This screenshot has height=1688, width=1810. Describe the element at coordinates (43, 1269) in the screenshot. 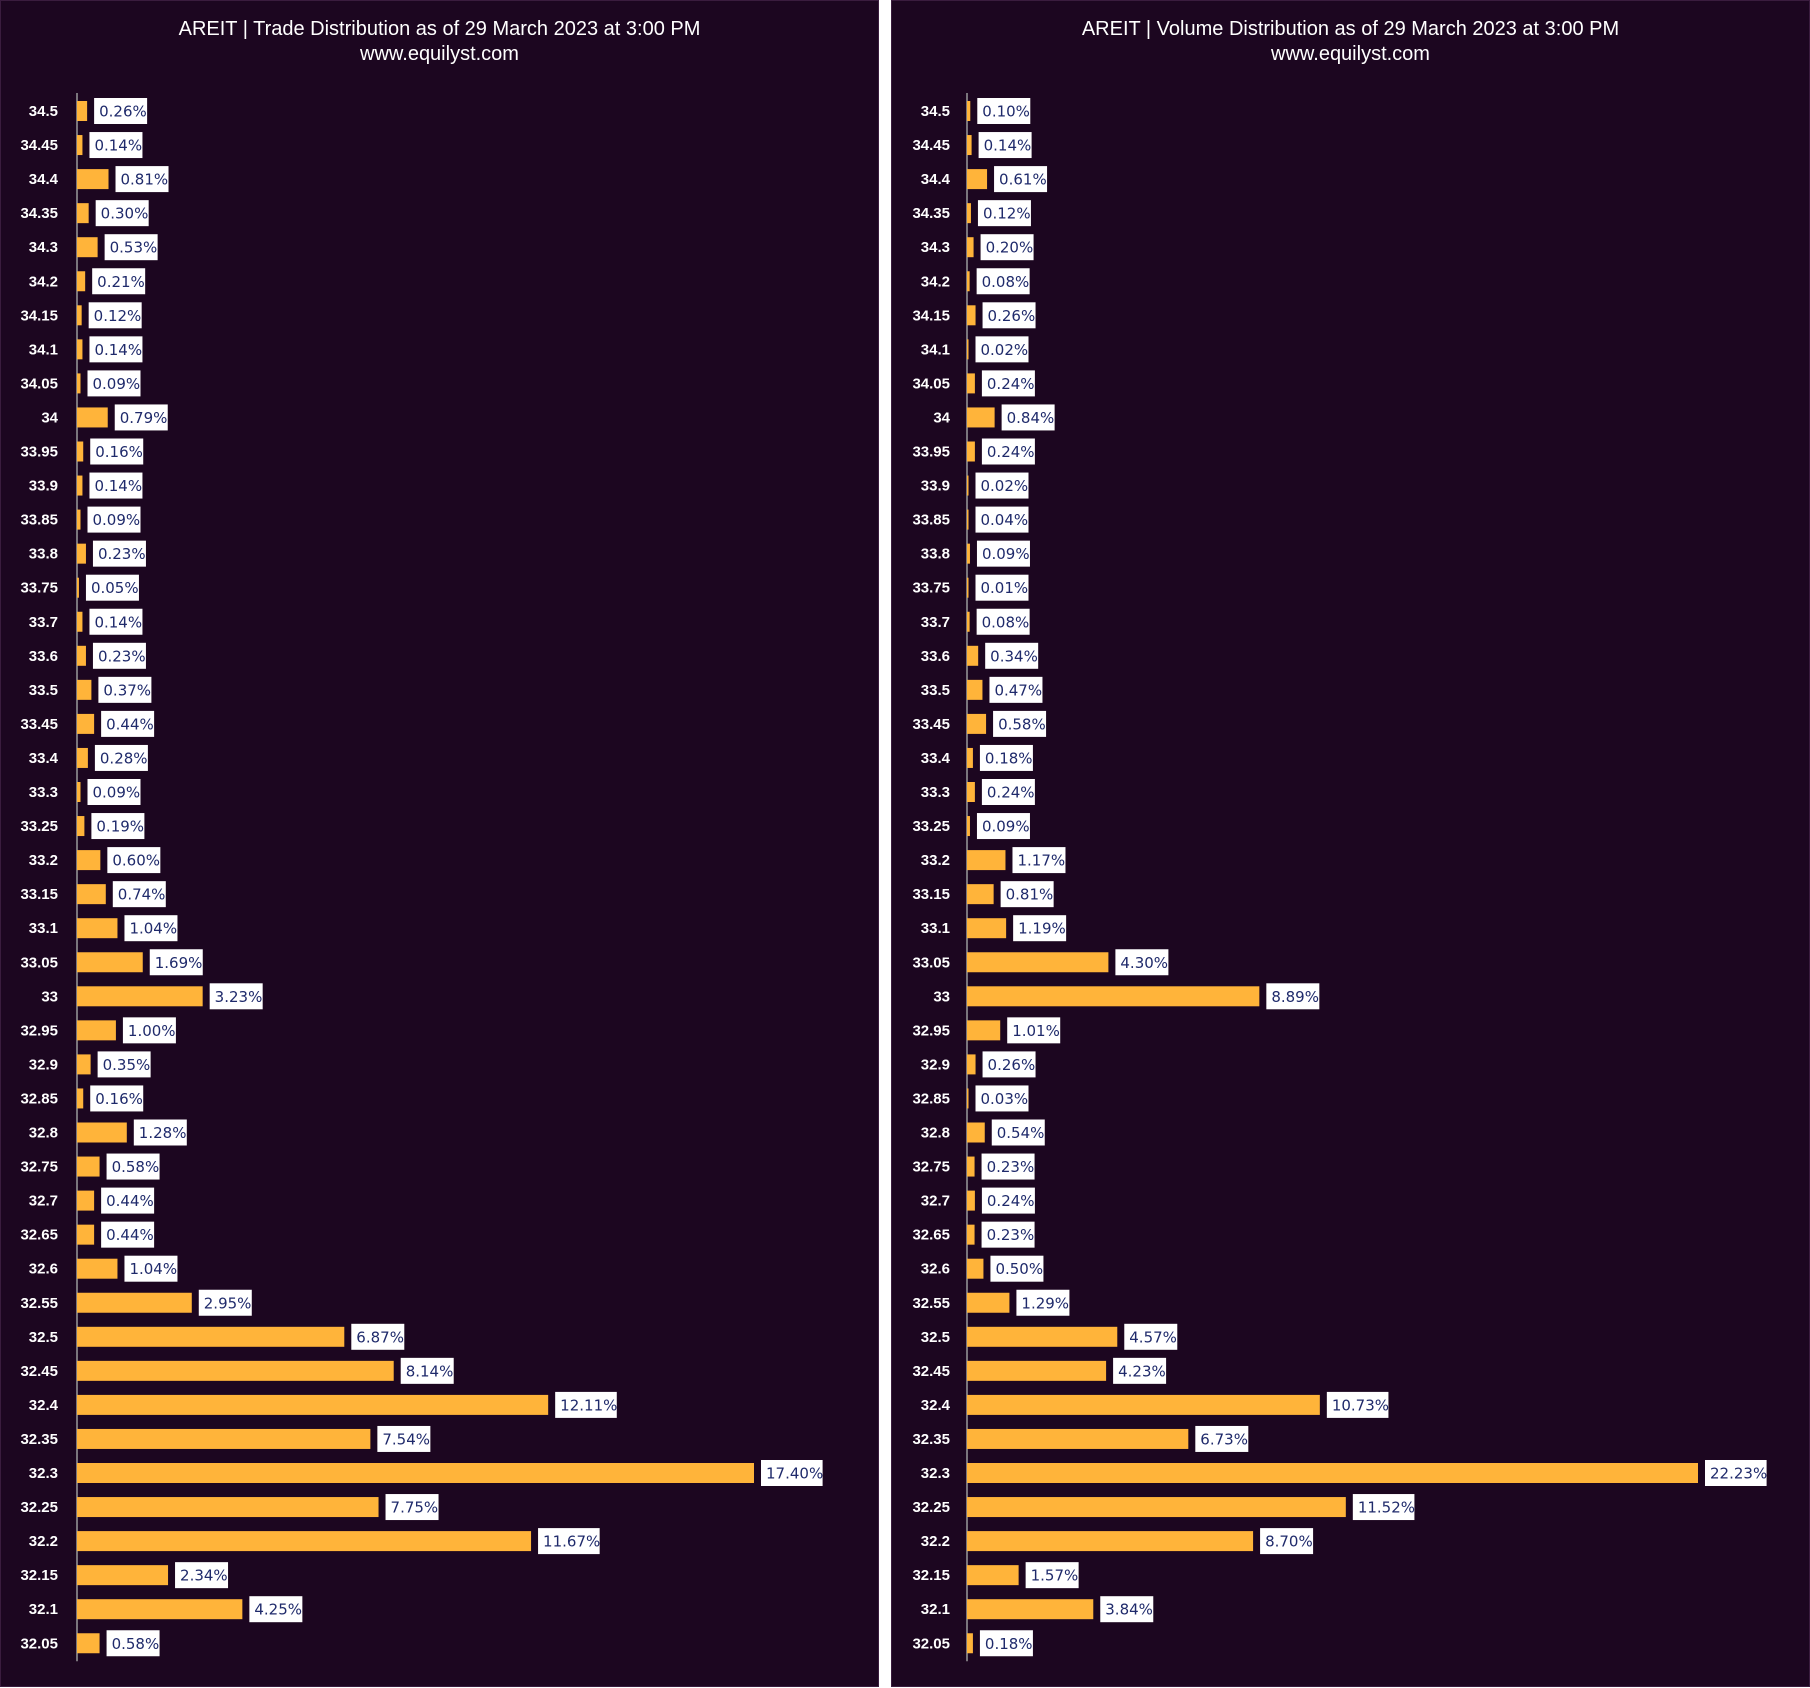

I see `category-label: 32.6` at that location.